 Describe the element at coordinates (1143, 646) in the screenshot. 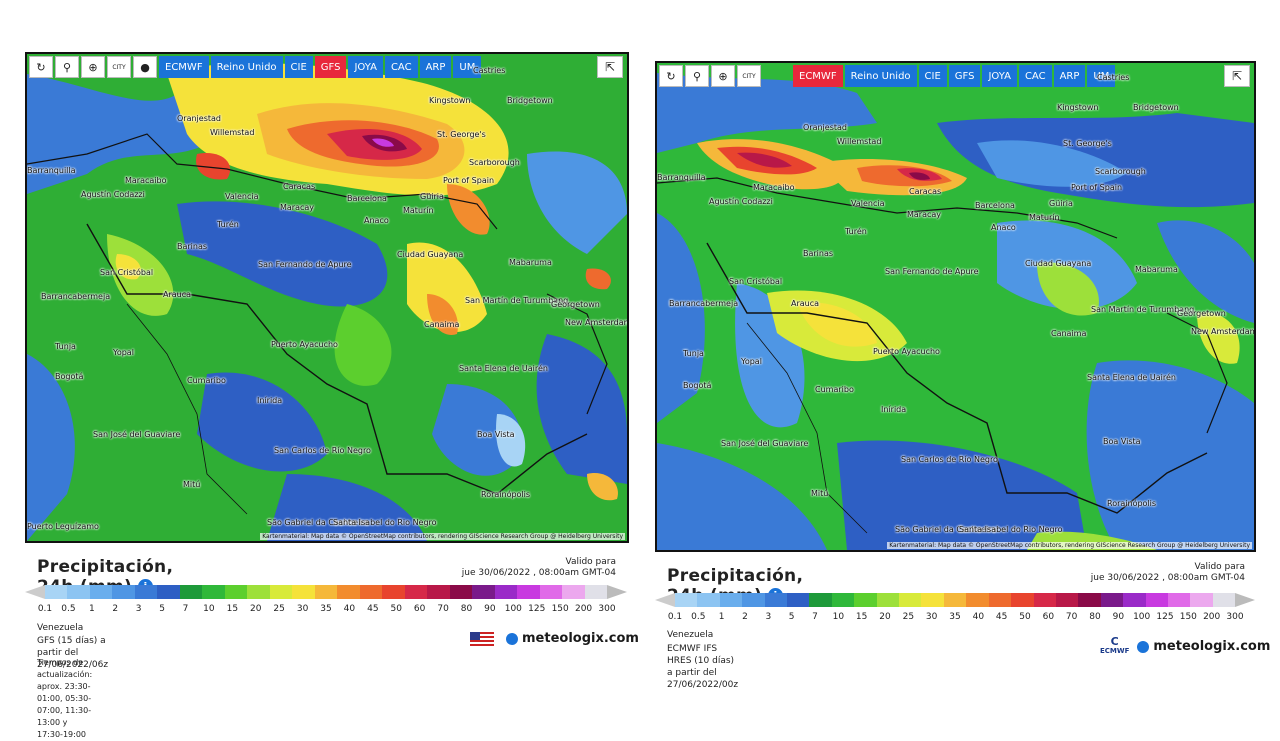

I see `globe-icon` at that location.